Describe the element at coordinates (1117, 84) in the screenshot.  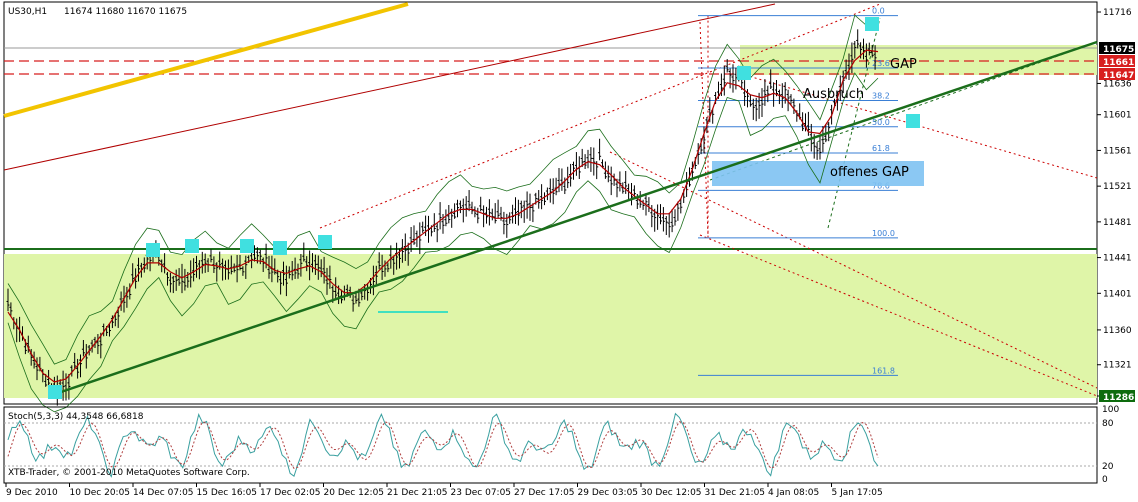
I see `price-tick-label: 11636` at that location.